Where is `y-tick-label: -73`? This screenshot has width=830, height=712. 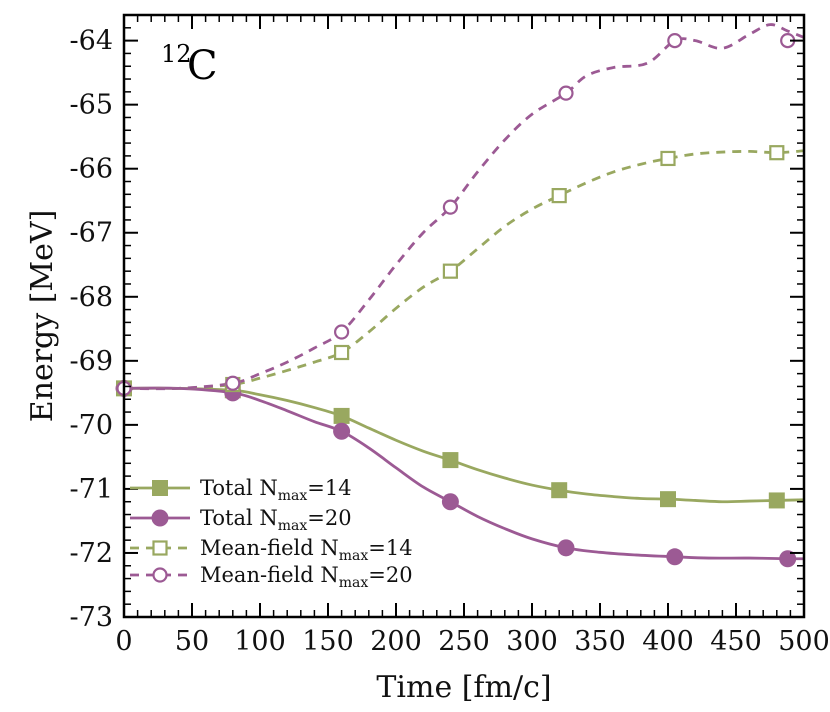 y-tick-label: -73 is located at coordinates (91, 617).